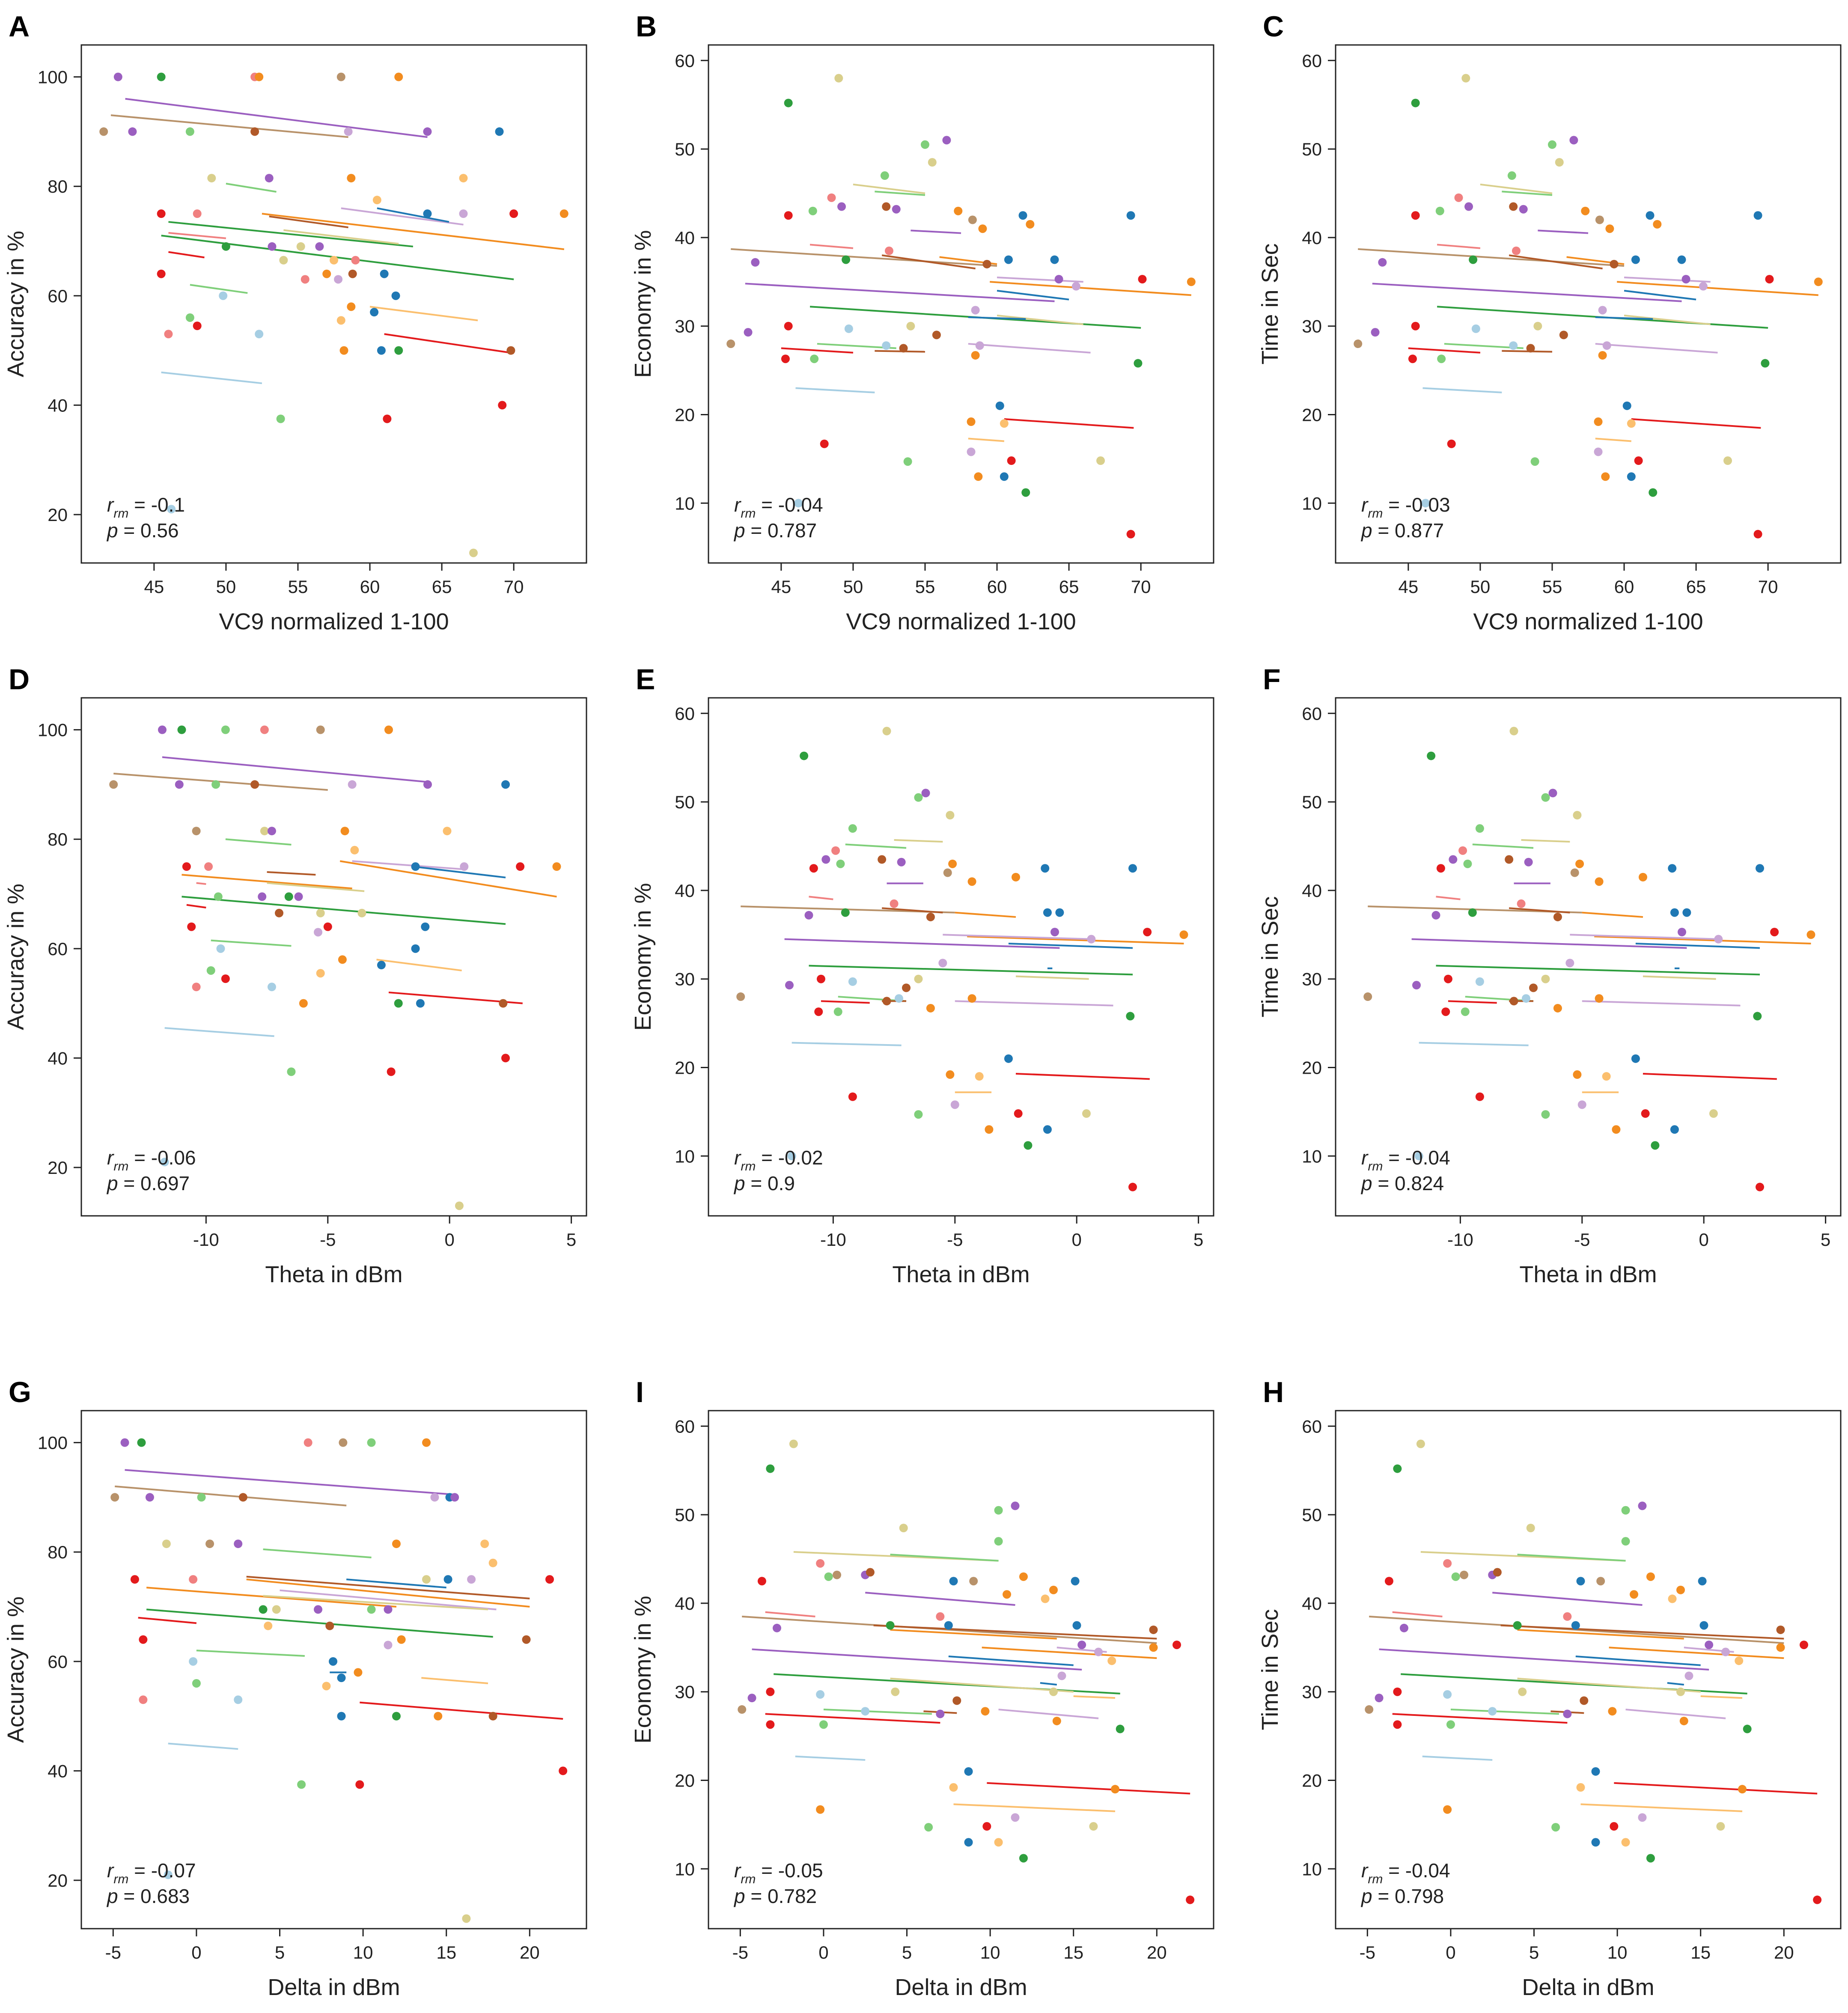 The height and width of the screenshot is (2013, 1848). I want to click on x-axis-title: VC9 normalized 1-100, so click(1588, 622).